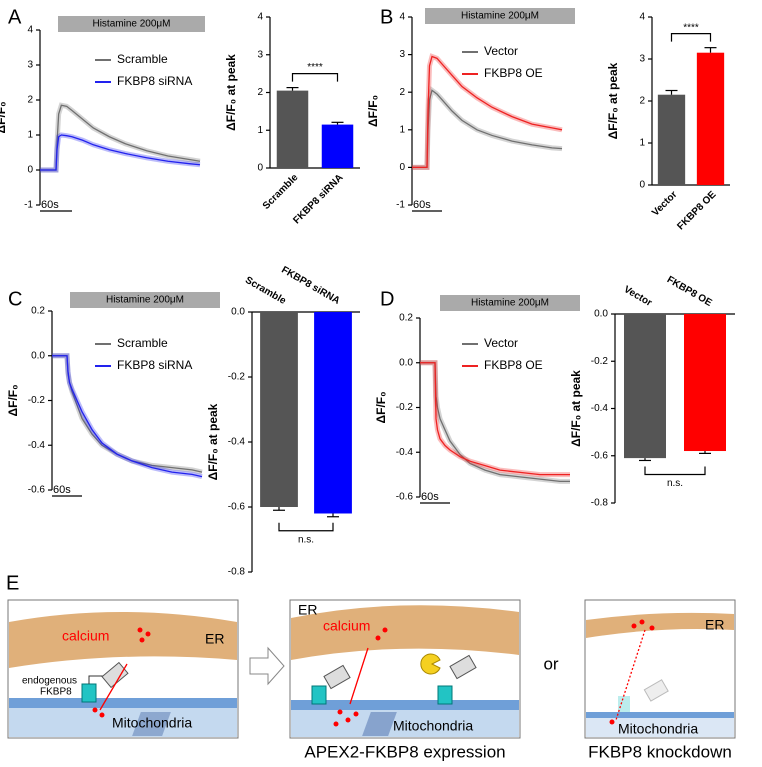 The height and width of the screenshot is (767, 762). I want to click on x-tick-label: FKBP8 siRNA, so click(310, 286).